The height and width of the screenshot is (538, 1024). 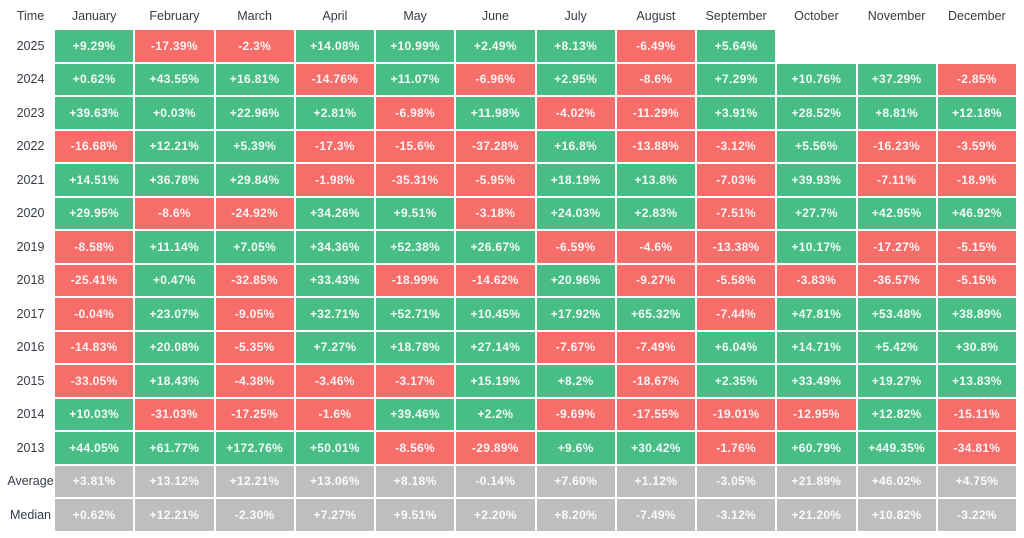 I want to click on return-cell: -3.22%, so click(x=976, y=515).